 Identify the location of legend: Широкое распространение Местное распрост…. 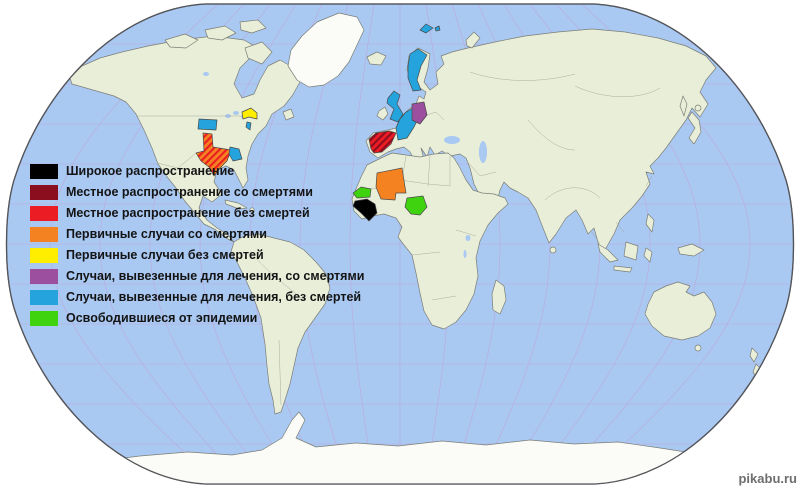
(197, 245).